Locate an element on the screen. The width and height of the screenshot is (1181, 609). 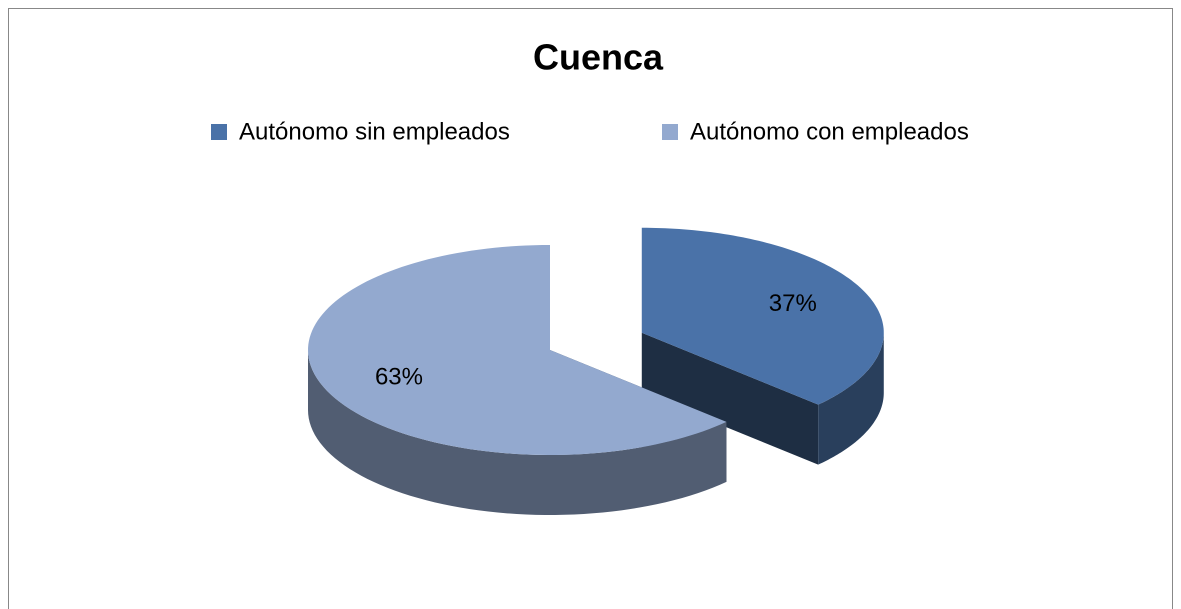
data-label: 63% is located at coordinates (399, 377).